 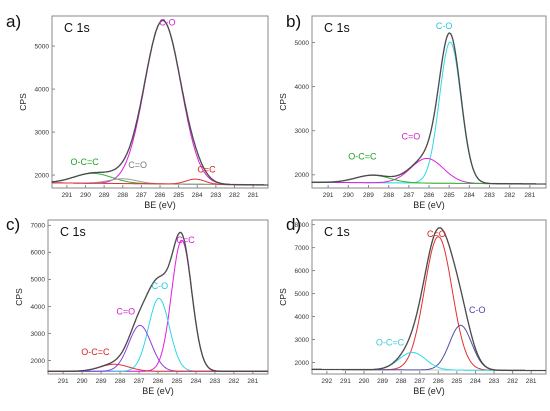 What do you see at coordinates (429, 361) in the screenshot?
I see `component-curve-o-c-c` at bounding box center [429, 361].